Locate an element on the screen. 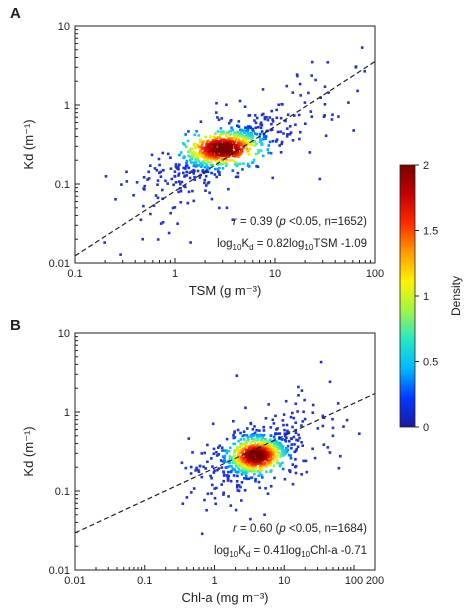  colorbar-tick-label: 0.5 is located at coordinates (430, 363).